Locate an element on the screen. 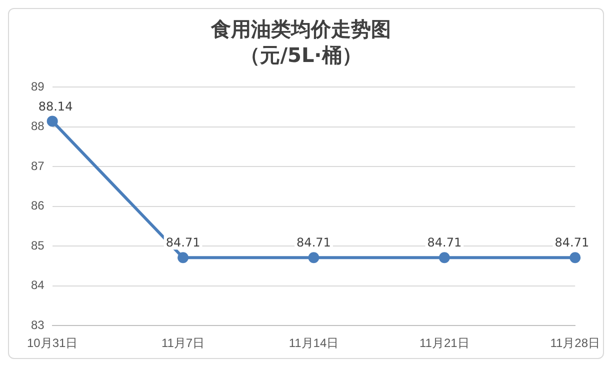 This screenshot has width=612, height=367. y-tick-label: 85 is located at coordinates (37, 245).